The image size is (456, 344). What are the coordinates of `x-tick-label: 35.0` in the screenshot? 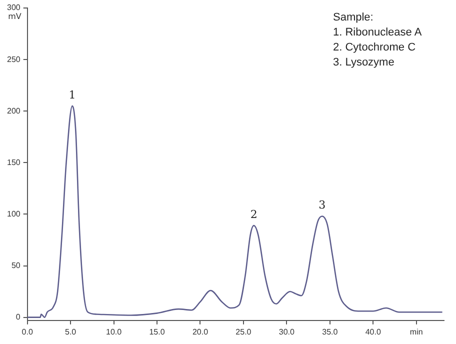 It's located at (330, 331).